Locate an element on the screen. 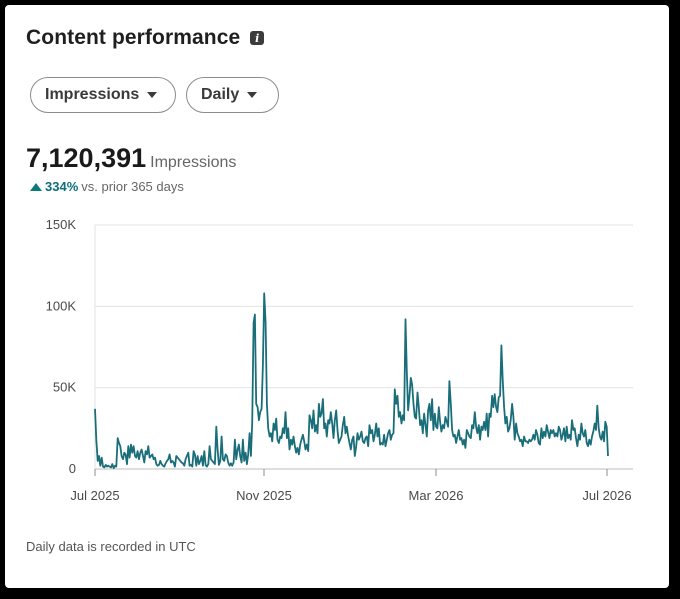 The height and width of the screenshot is (599, 680). metric-dropdown: Impressions is located at coordinates (103, 95).